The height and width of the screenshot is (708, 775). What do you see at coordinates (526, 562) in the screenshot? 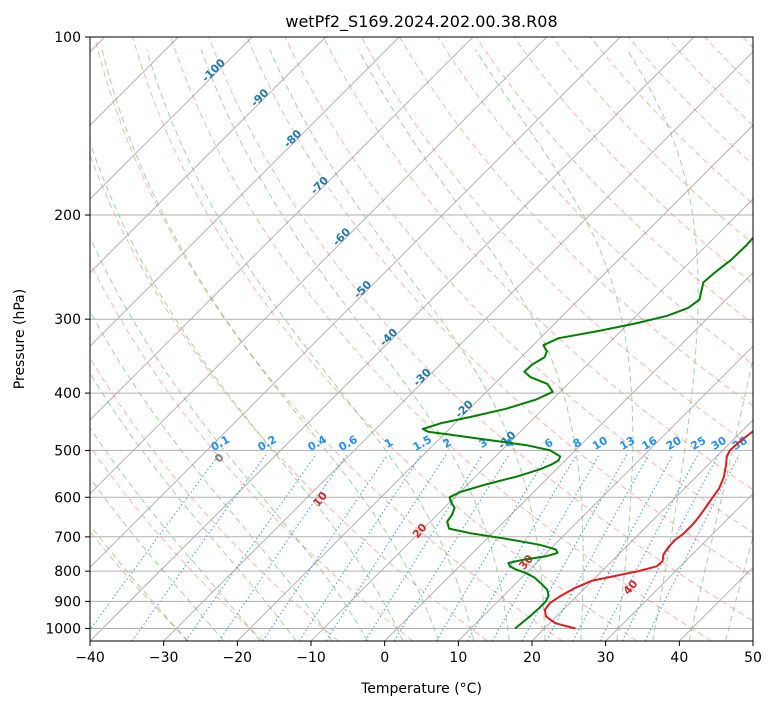
I see `dry-adiabat-label: 30` at bounding box center [526, 562].